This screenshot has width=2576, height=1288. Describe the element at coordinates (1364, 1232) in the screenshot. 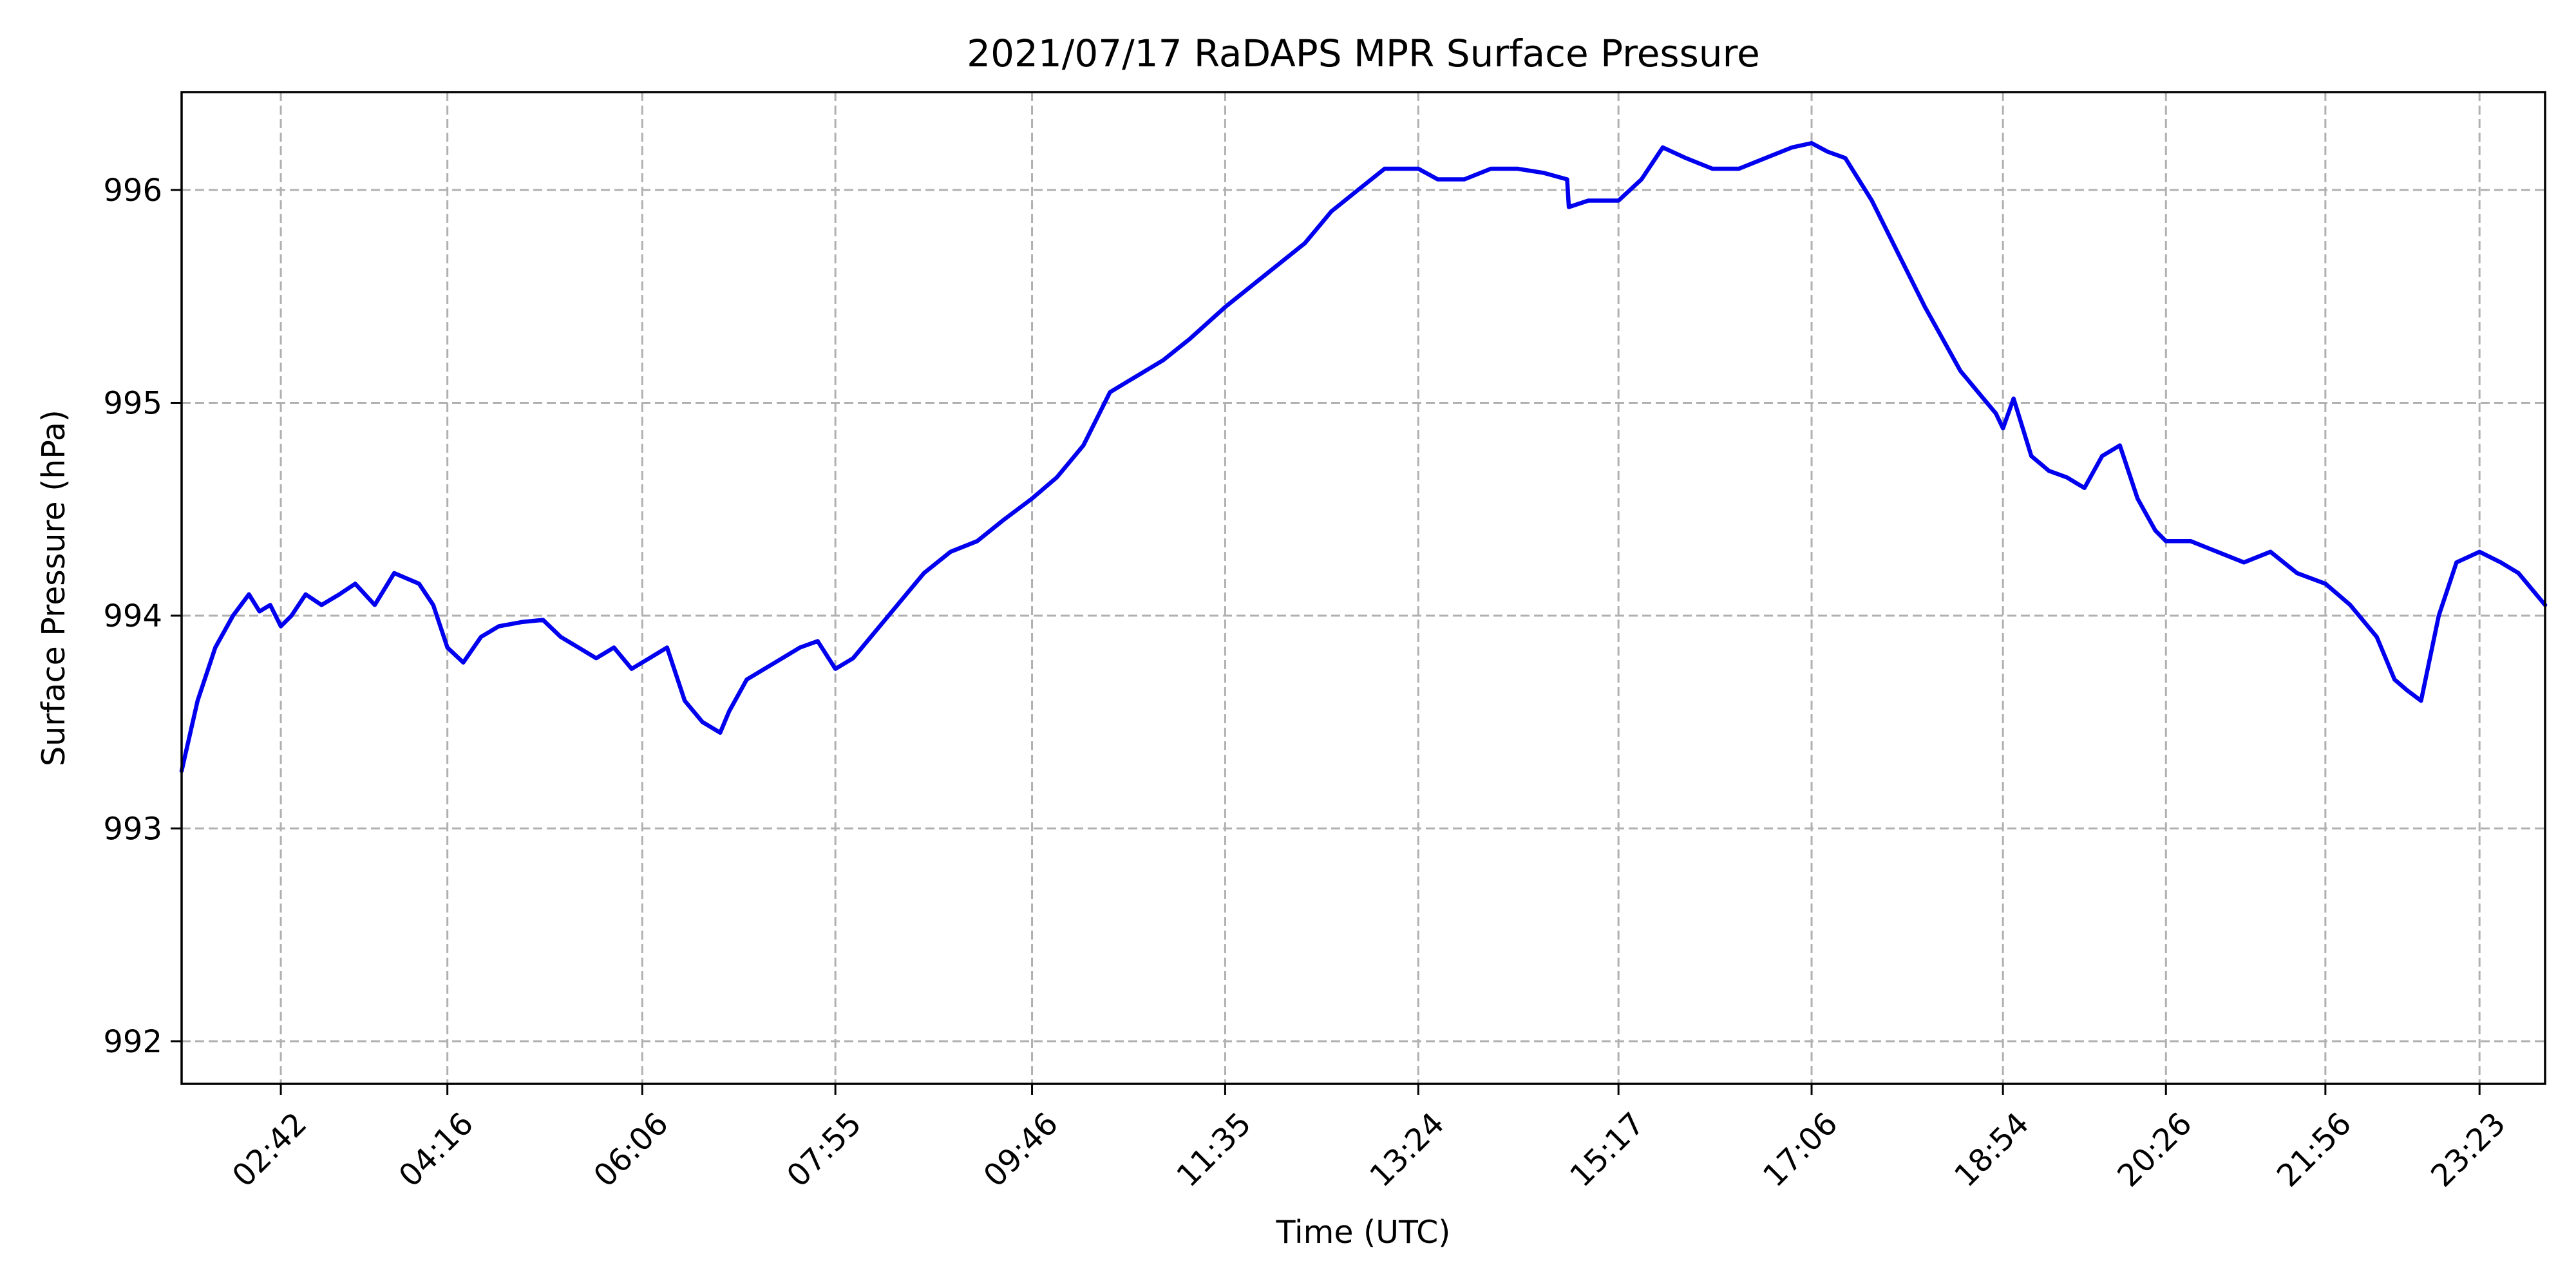

I see `x-axis-label: Time (UTC)` at that location.